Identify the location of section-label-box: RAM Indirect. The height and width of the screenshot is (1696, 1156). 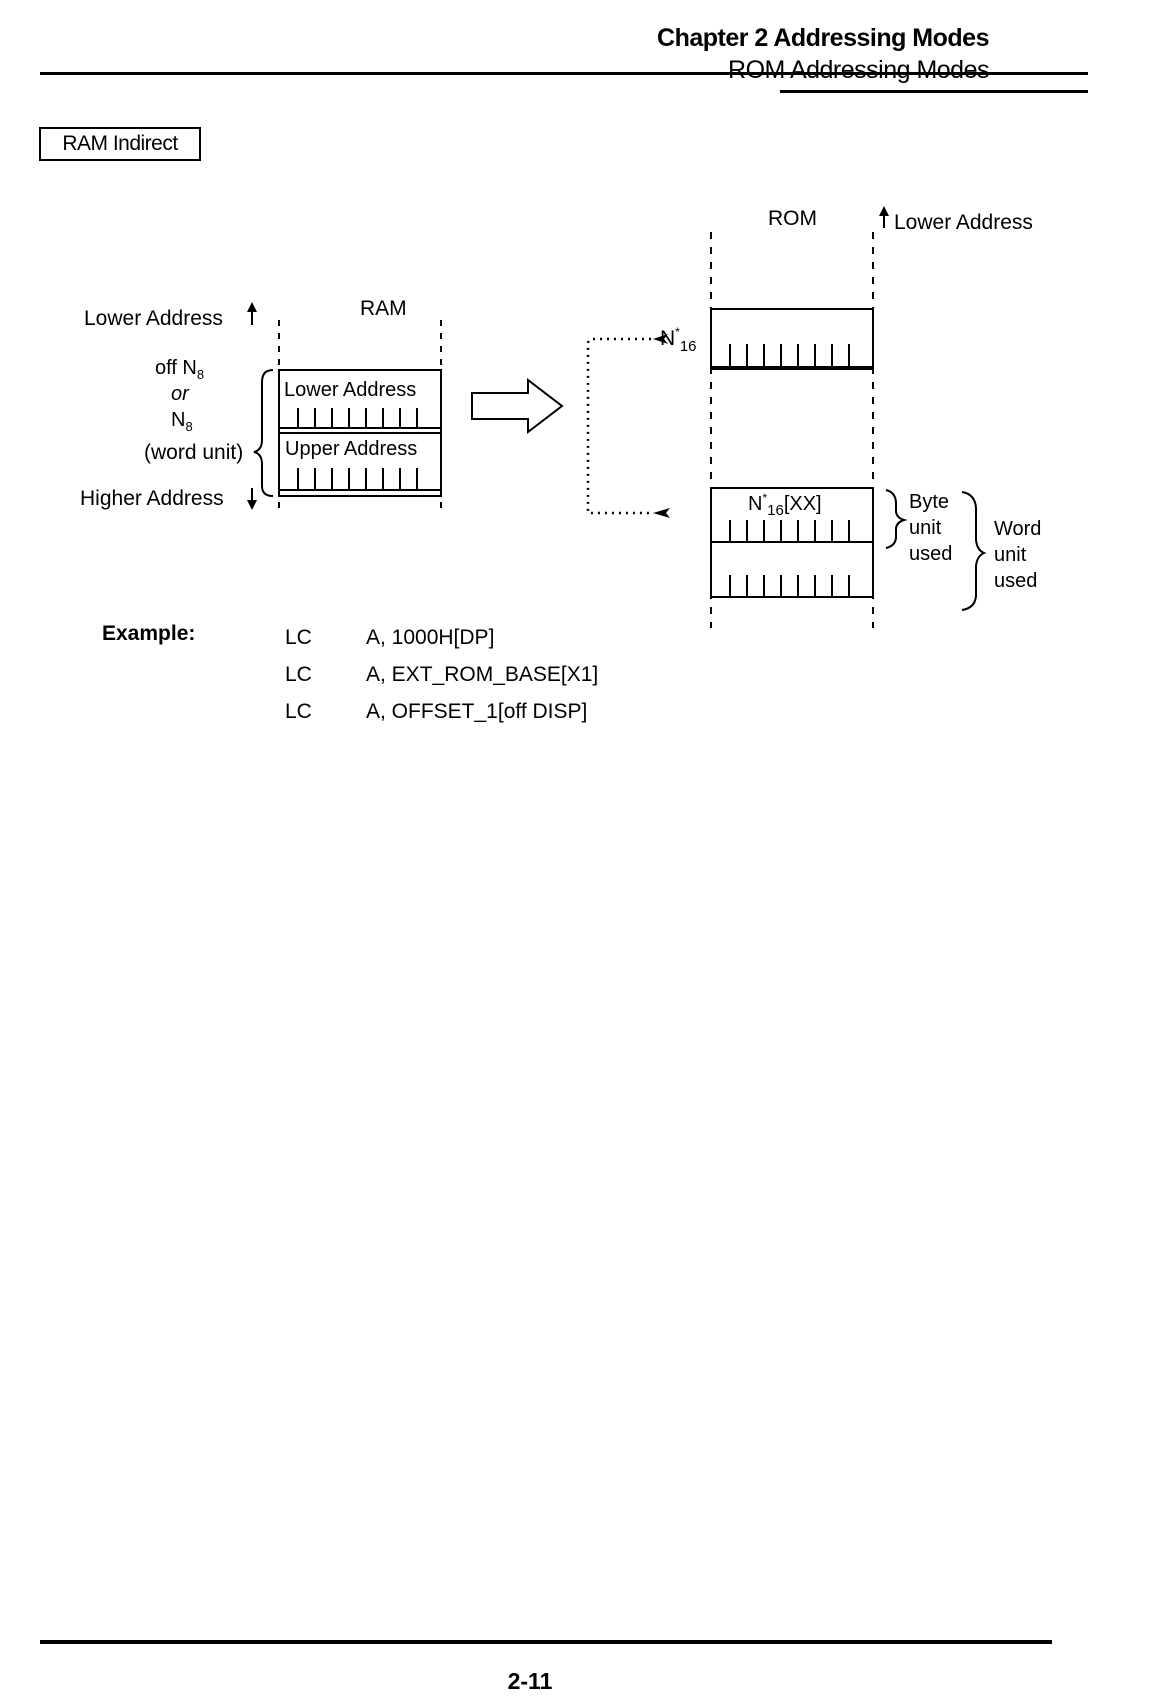
(120, 144).